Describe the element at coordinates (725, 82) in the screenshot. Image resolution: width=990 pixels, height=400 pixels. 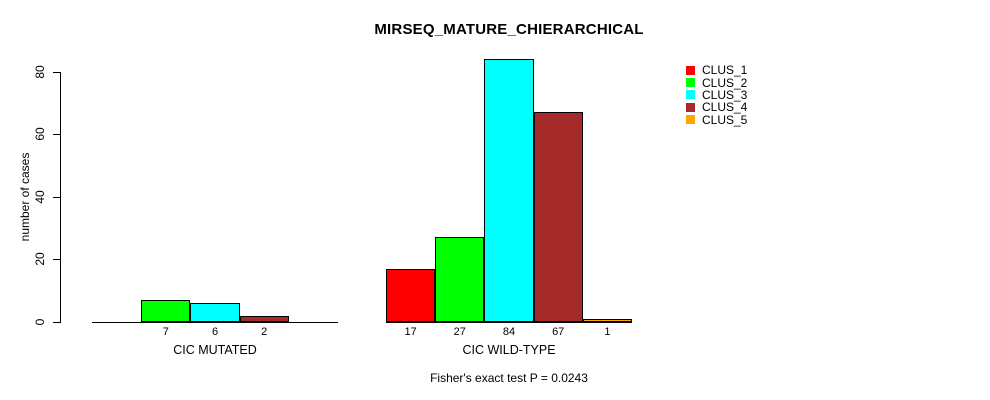
I see `legend-label-clus-2: CLUS_2` at that location.